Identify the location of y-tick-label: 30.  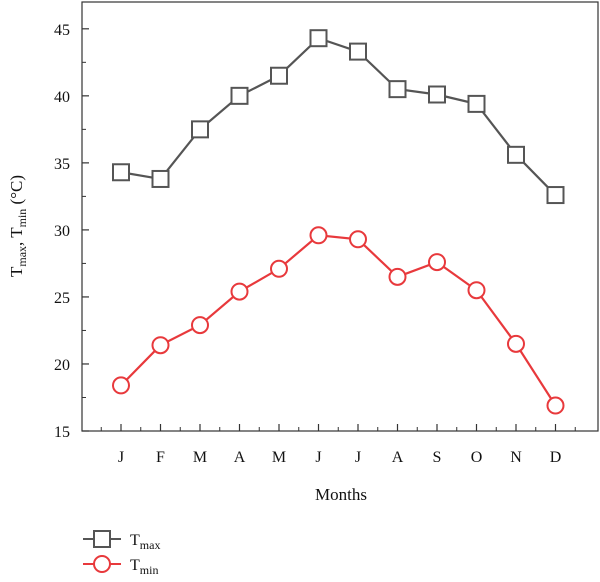
(62, 231).